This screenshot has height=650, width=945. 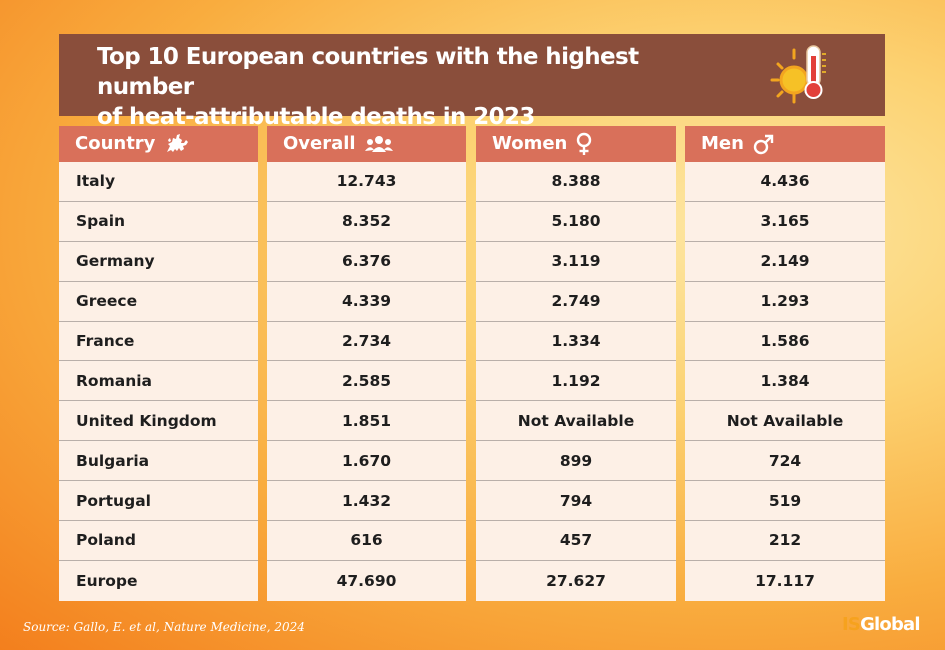 I want to click on table-row: Portugal, so click(x=158, y=501).